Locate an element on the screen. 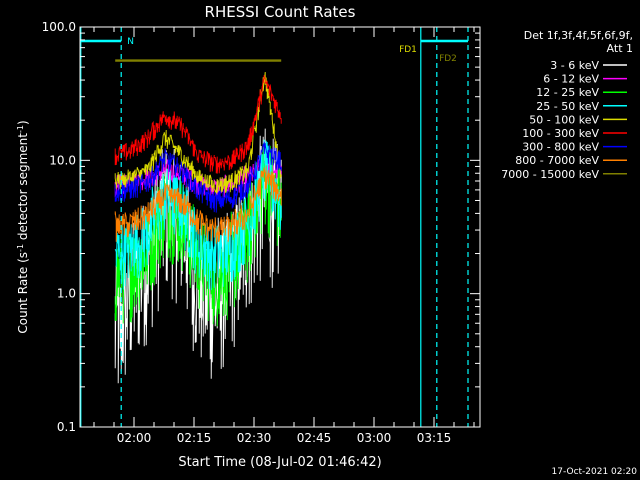 This screenshot has width=640, height=480. x-tick-label: 02:00 is located at coordinates (134, 438).